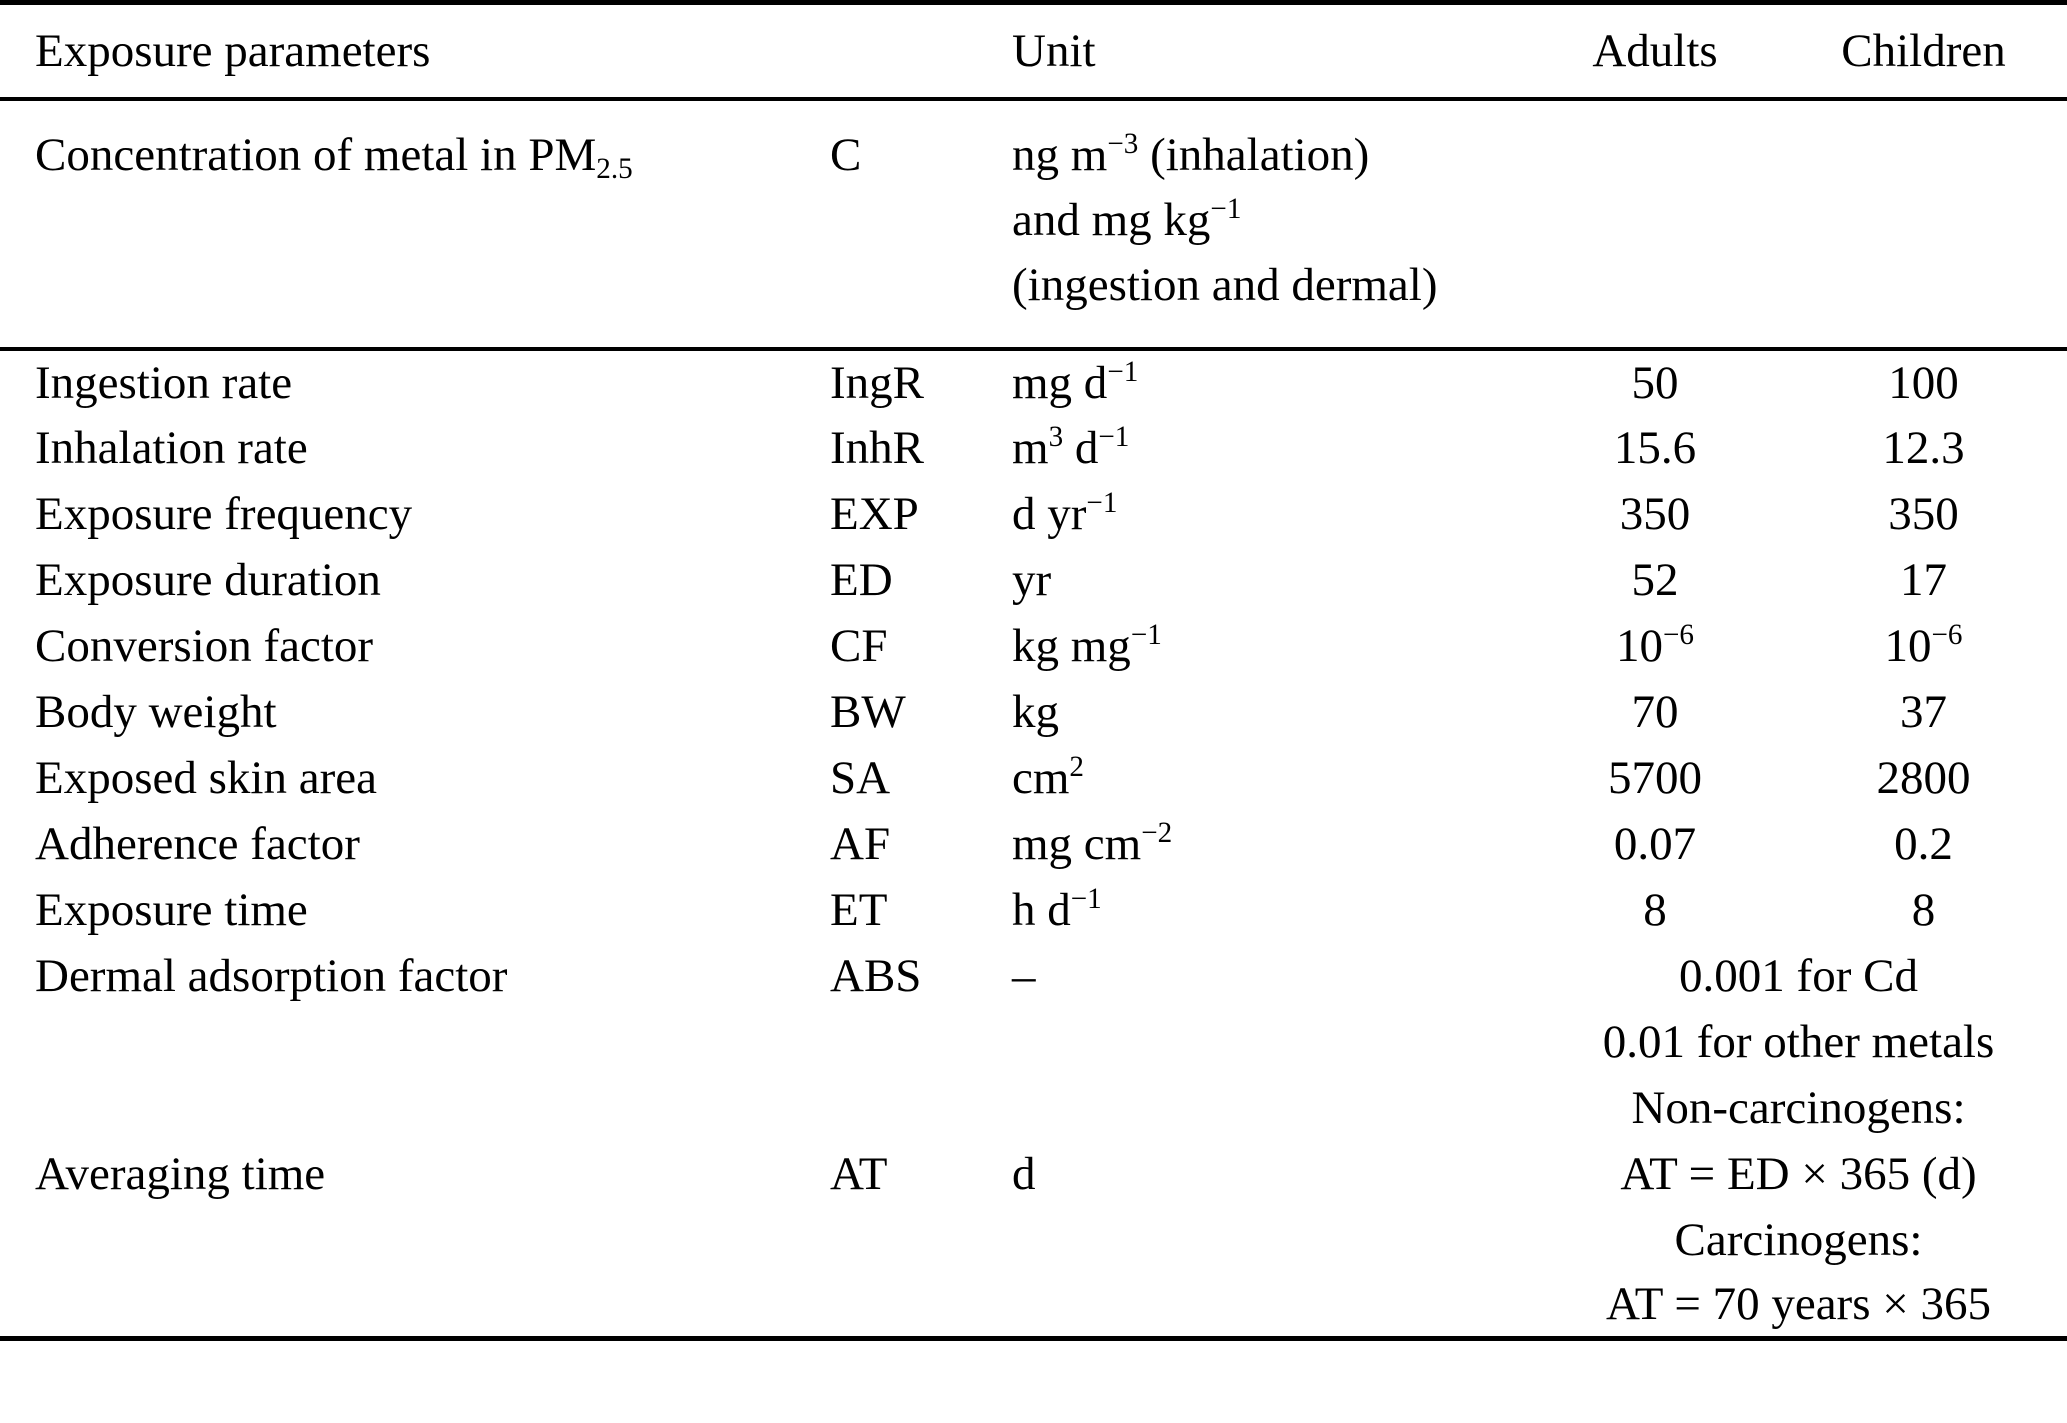  I want to click on cell-symbol: InhR, so click(877, 447).